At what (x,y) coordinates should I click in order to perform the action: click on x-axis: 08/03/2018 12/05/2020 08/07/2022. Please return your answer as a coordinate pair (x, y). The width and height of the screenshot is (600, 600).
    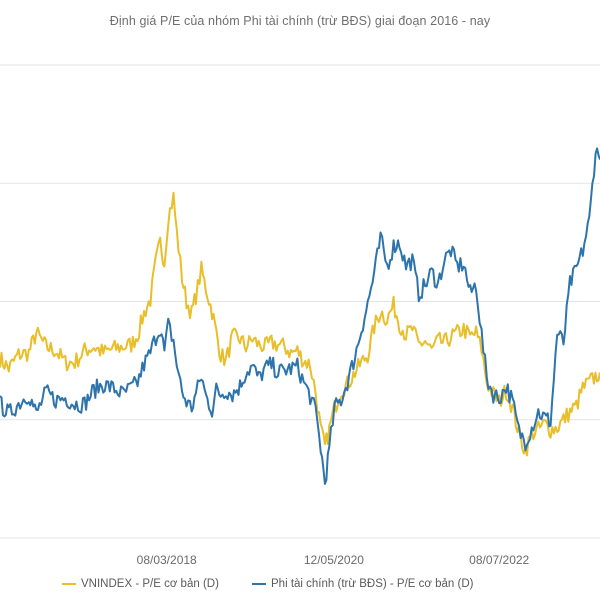
    Looking at the image, I should click on (333, 560).